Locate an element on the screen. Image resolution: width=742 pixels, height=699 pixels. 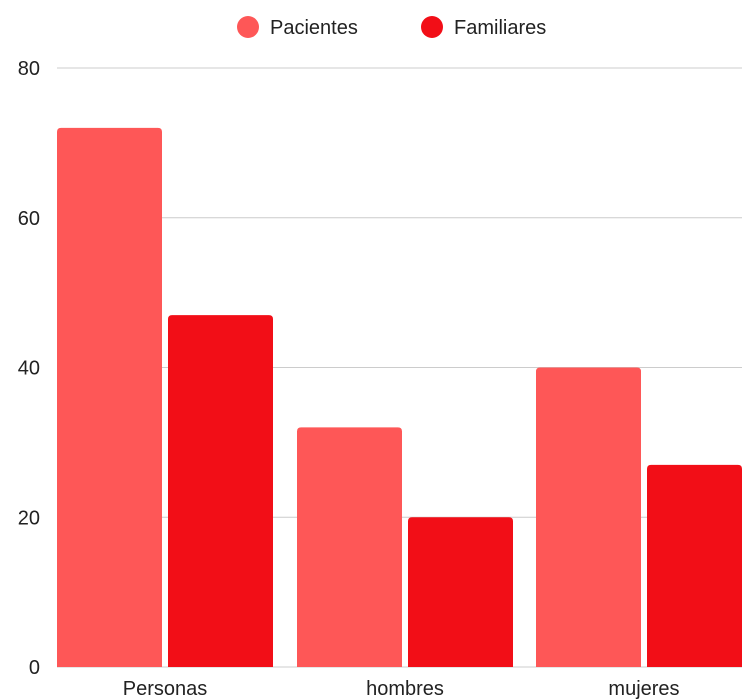
x-category-label: Personas is located at coordinates (165, 688).